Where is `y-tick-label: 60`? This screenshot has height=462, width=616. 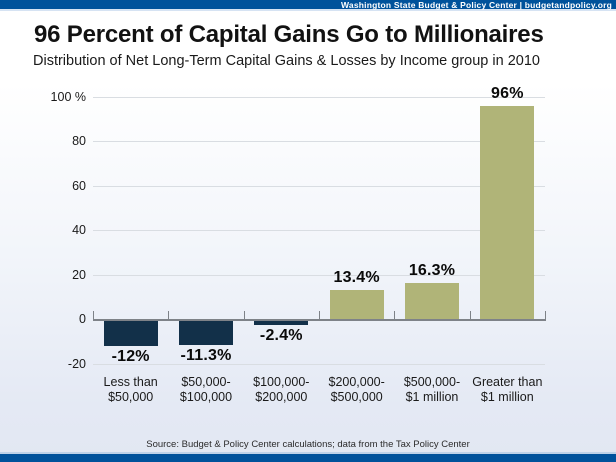 y-tick-label: 60 is located at coordinates (79, 185).